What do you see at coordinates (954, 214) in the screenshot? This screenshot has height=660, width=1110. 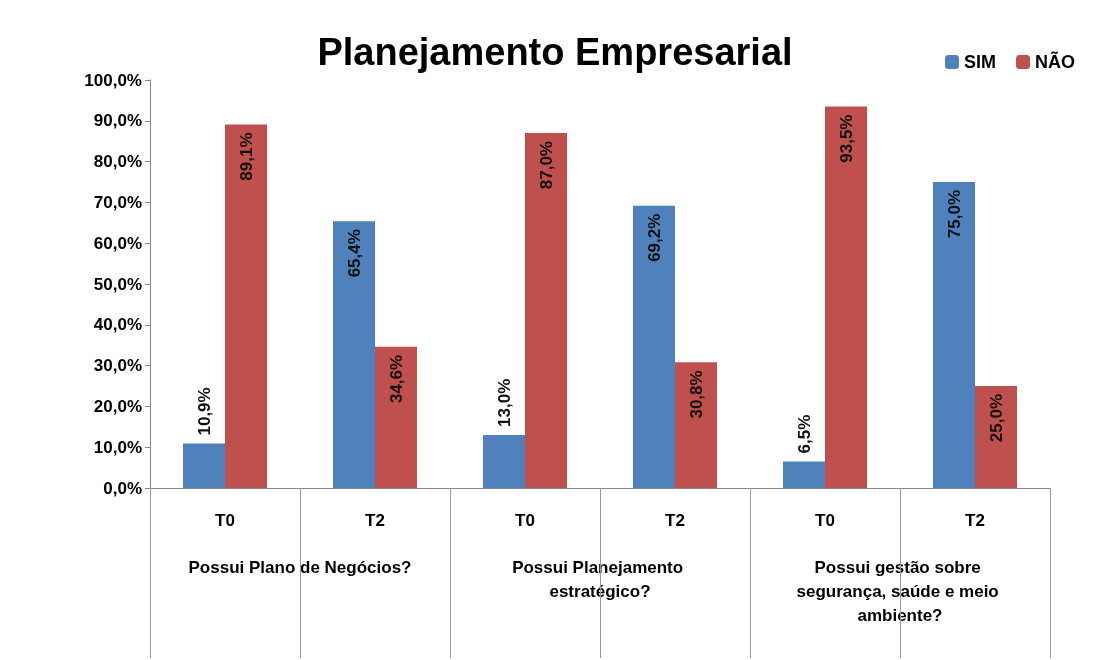 I see `data-label: 75,0%` at bounding box center [954, 214].